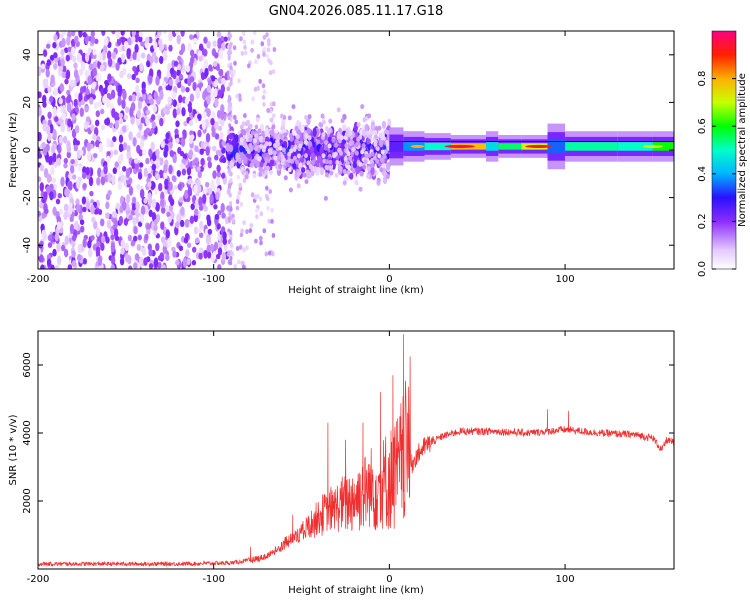  Describe the element at coordinates (356, 11) in the screenshot. I see `figure-title: GN04.2026.085.11.17.G18` at that location.